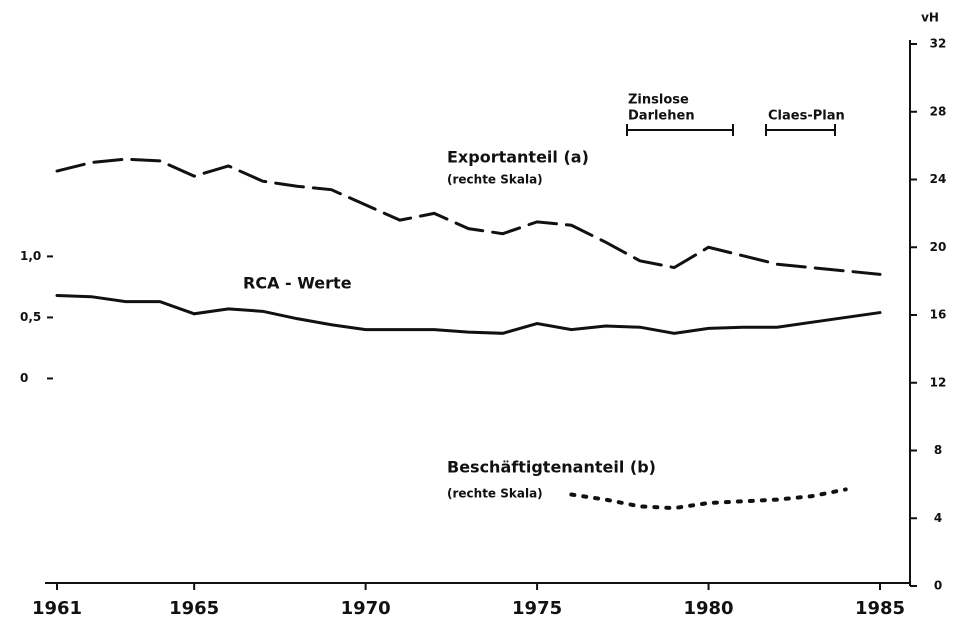  What do you see at coordinates (731, 130) in the screenshot?
I see `period-brackets` at bounding box center [731, 130].